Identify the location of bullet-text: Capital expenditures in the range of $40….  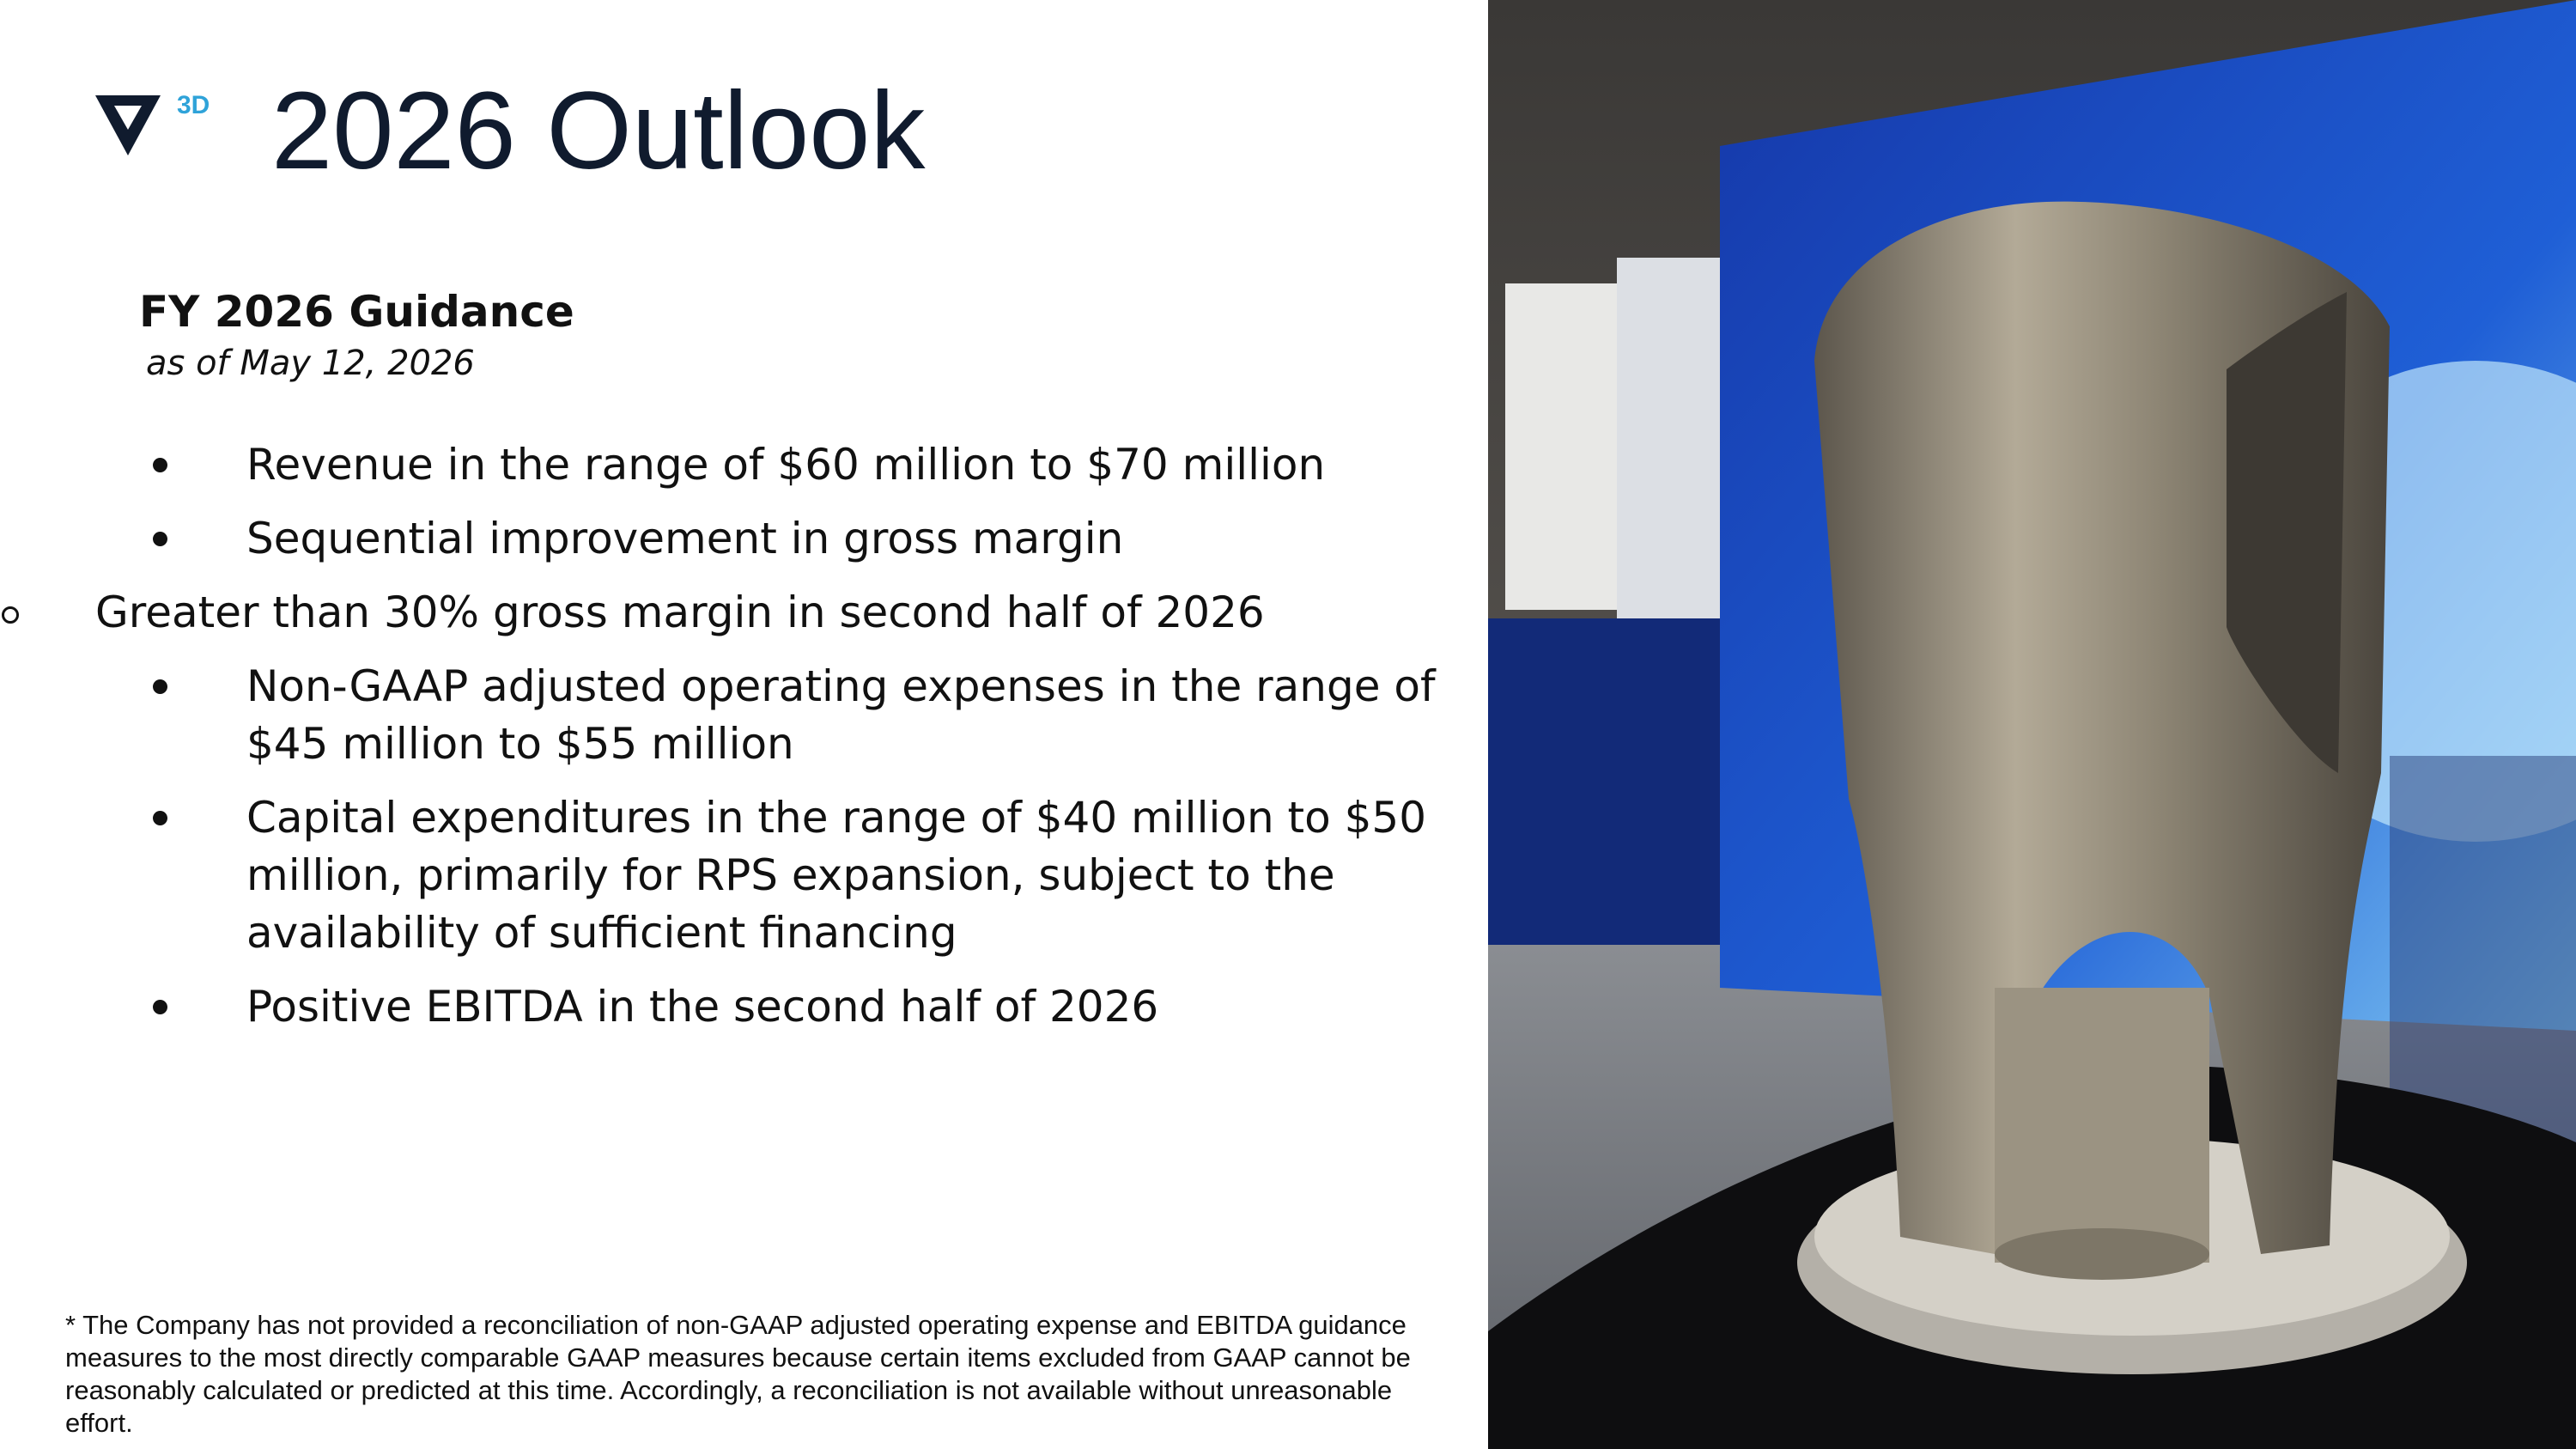
(836, 875).